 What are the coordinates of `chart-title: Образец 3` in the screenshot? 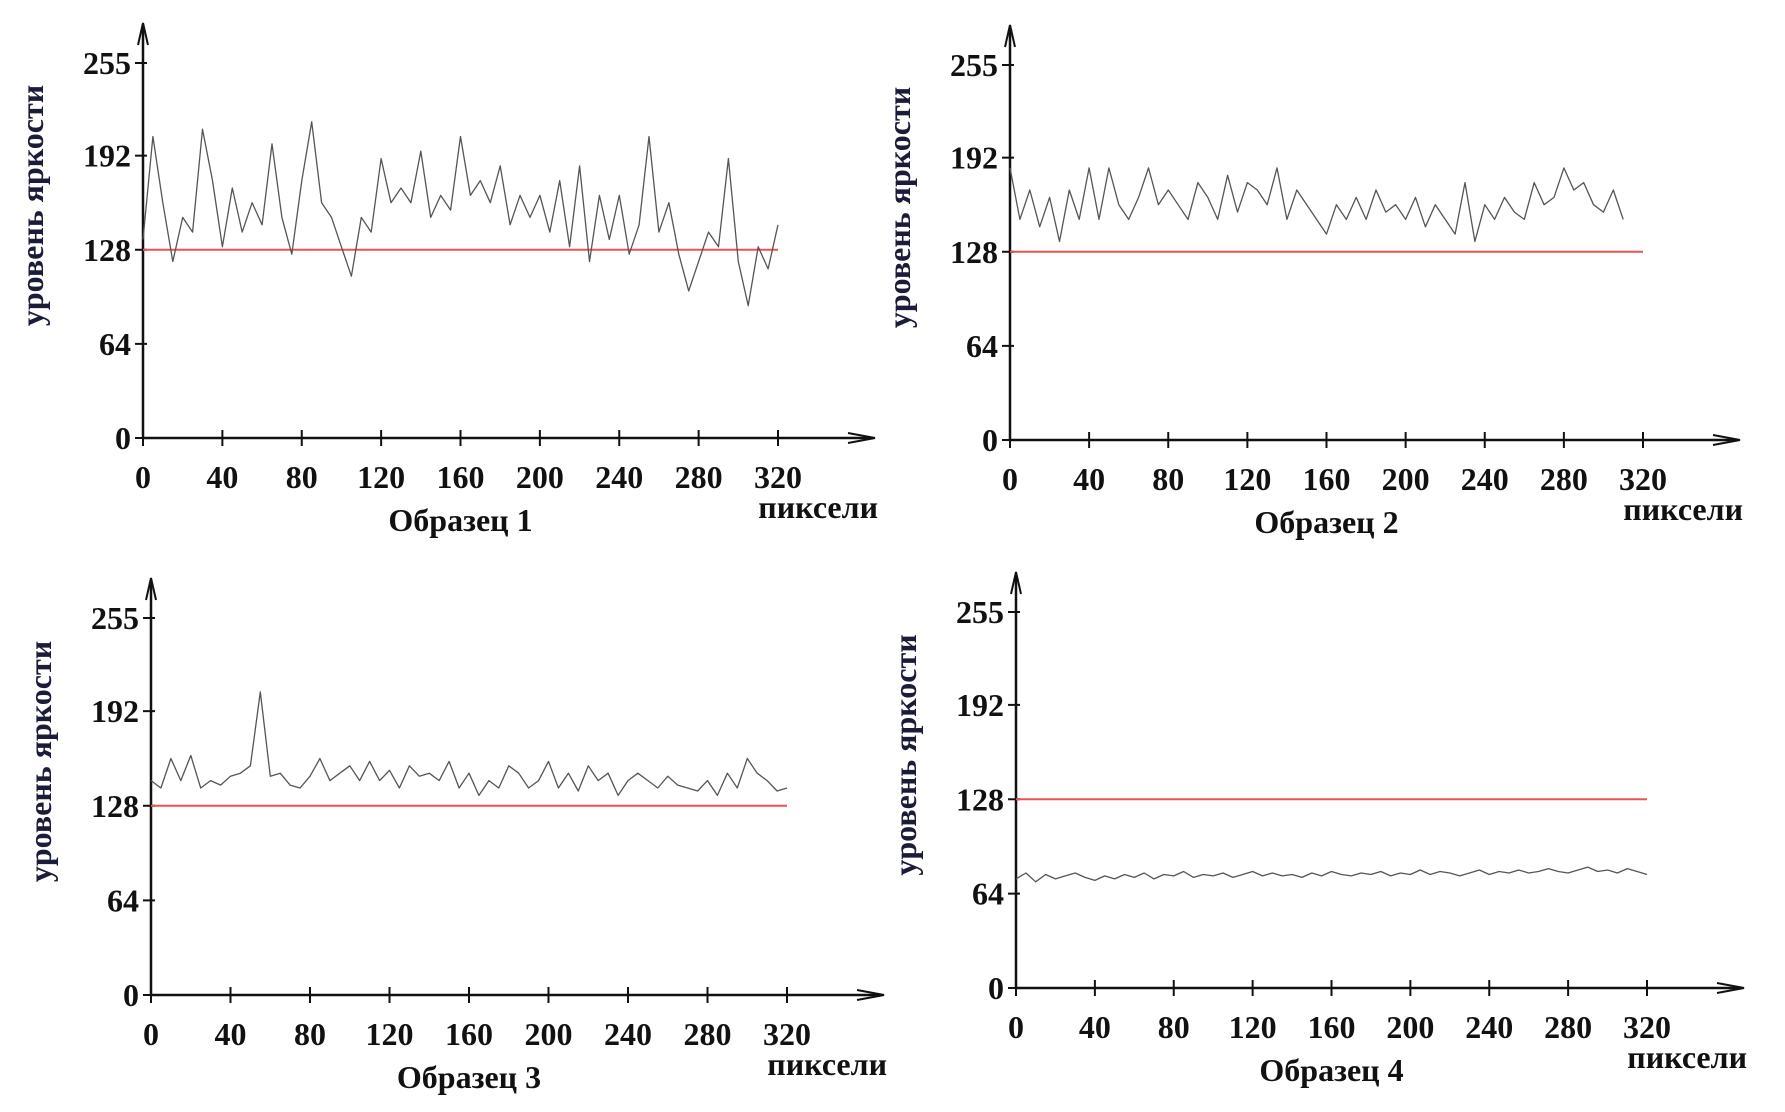 It's located at (469, 1077).